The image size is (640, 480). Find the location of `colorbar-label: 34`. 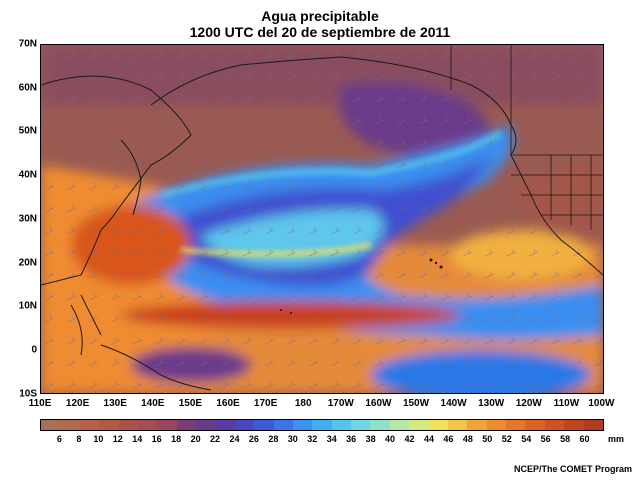

colorbar-label: 34 is located at coordinates (331, 439).